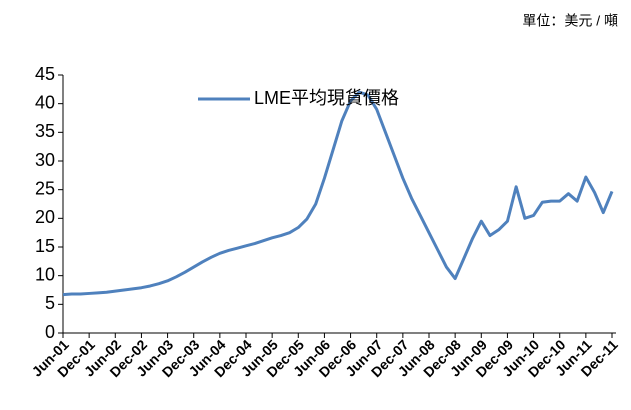 This screenshot has width=631, height=410. I want to click on unit-note: 單位：美元 / 噸, so click(570, 21).